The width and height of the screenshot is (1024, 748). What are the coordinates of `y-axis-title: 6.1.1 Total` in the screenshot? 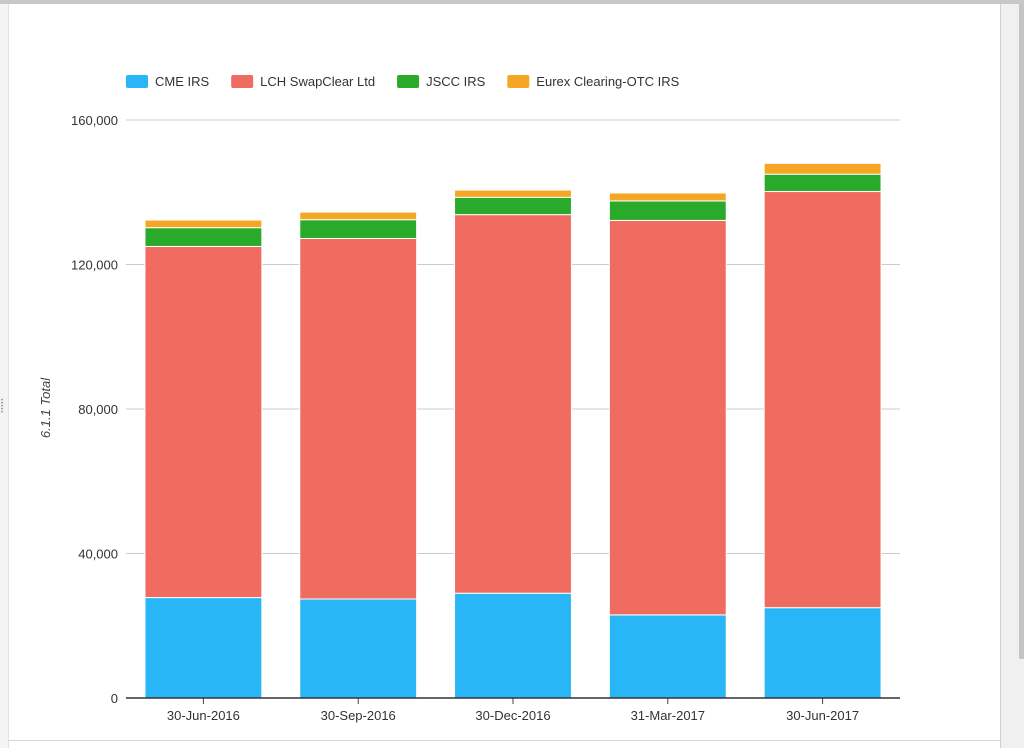 It's located at (45, 407).